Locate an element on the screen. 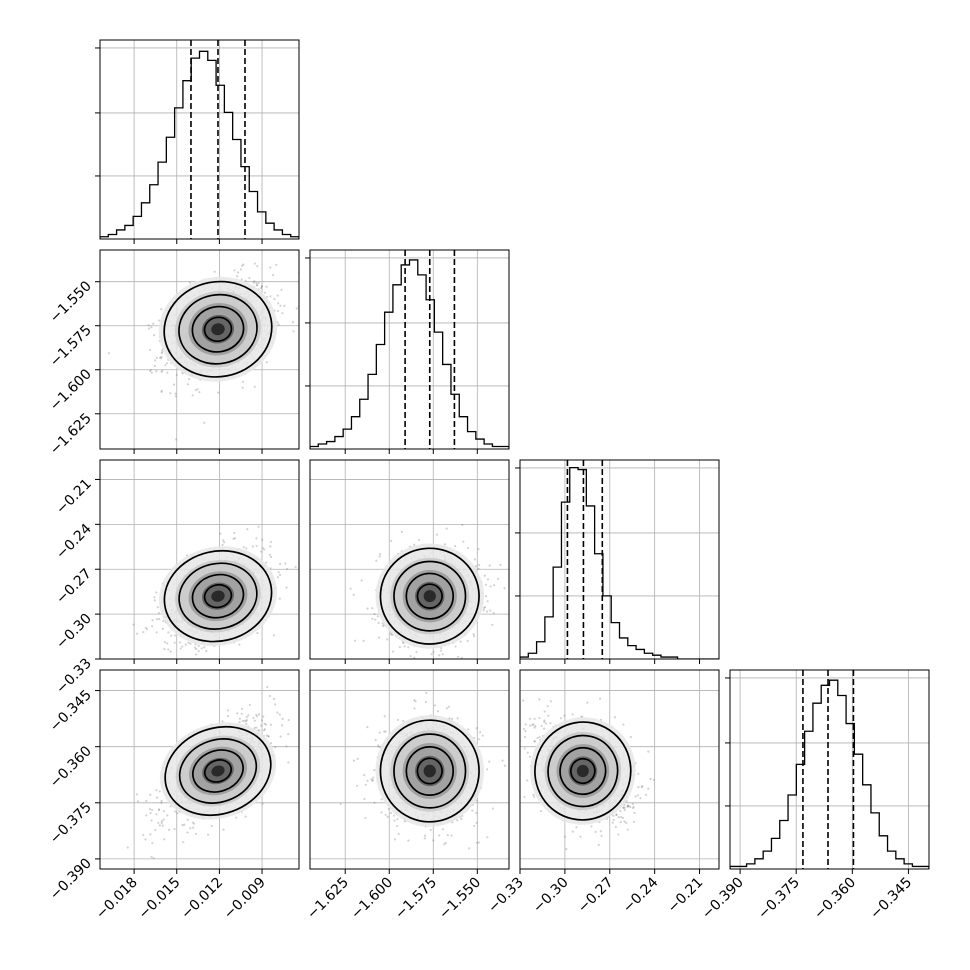 The image size is (970, 970). xtick-label-1-1: −1.600 is located at coordinates (372, 899).